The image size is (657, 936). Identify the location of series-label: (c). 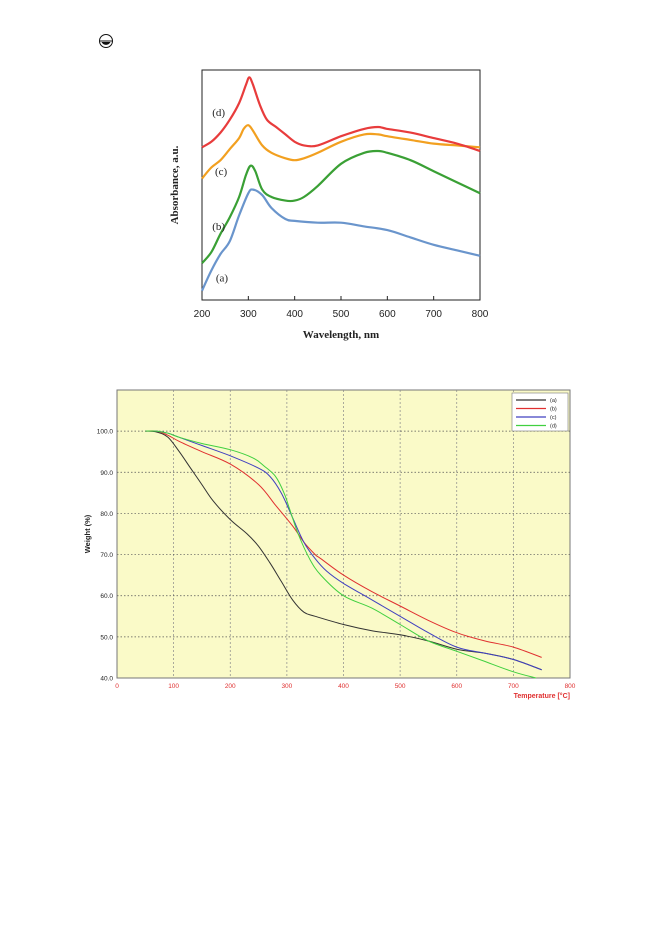
(221, 172).